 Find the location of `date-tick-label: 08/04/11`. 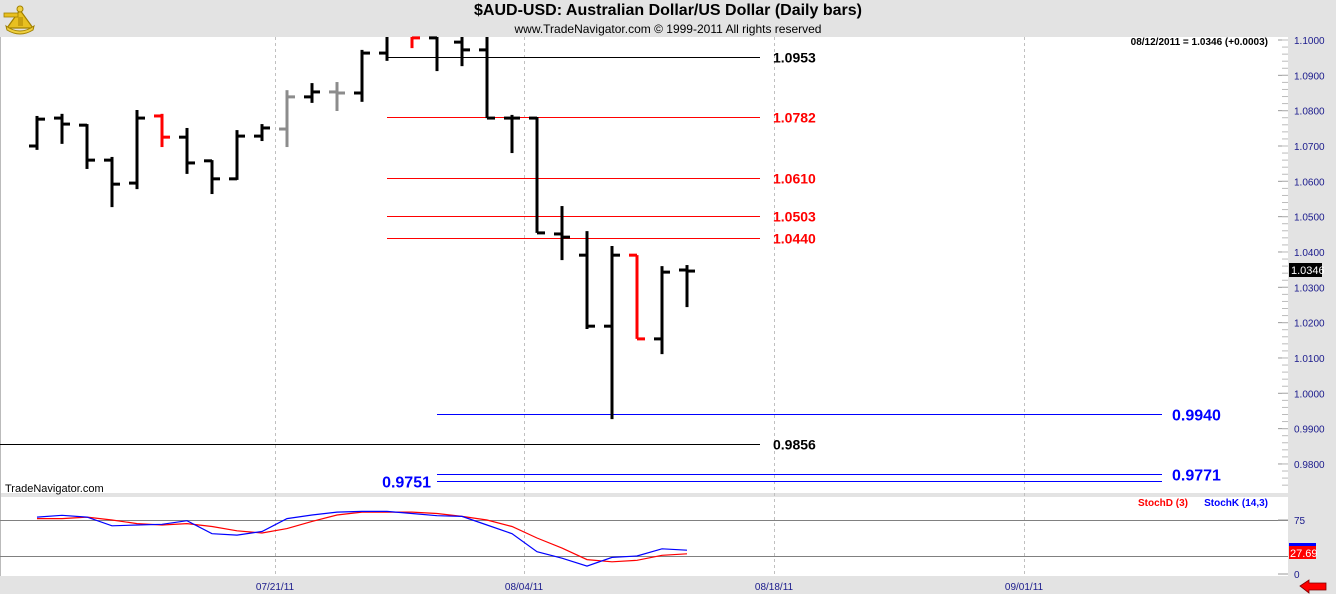

date-tick-label: 08/04/11 is located at coordinates (524, 587).